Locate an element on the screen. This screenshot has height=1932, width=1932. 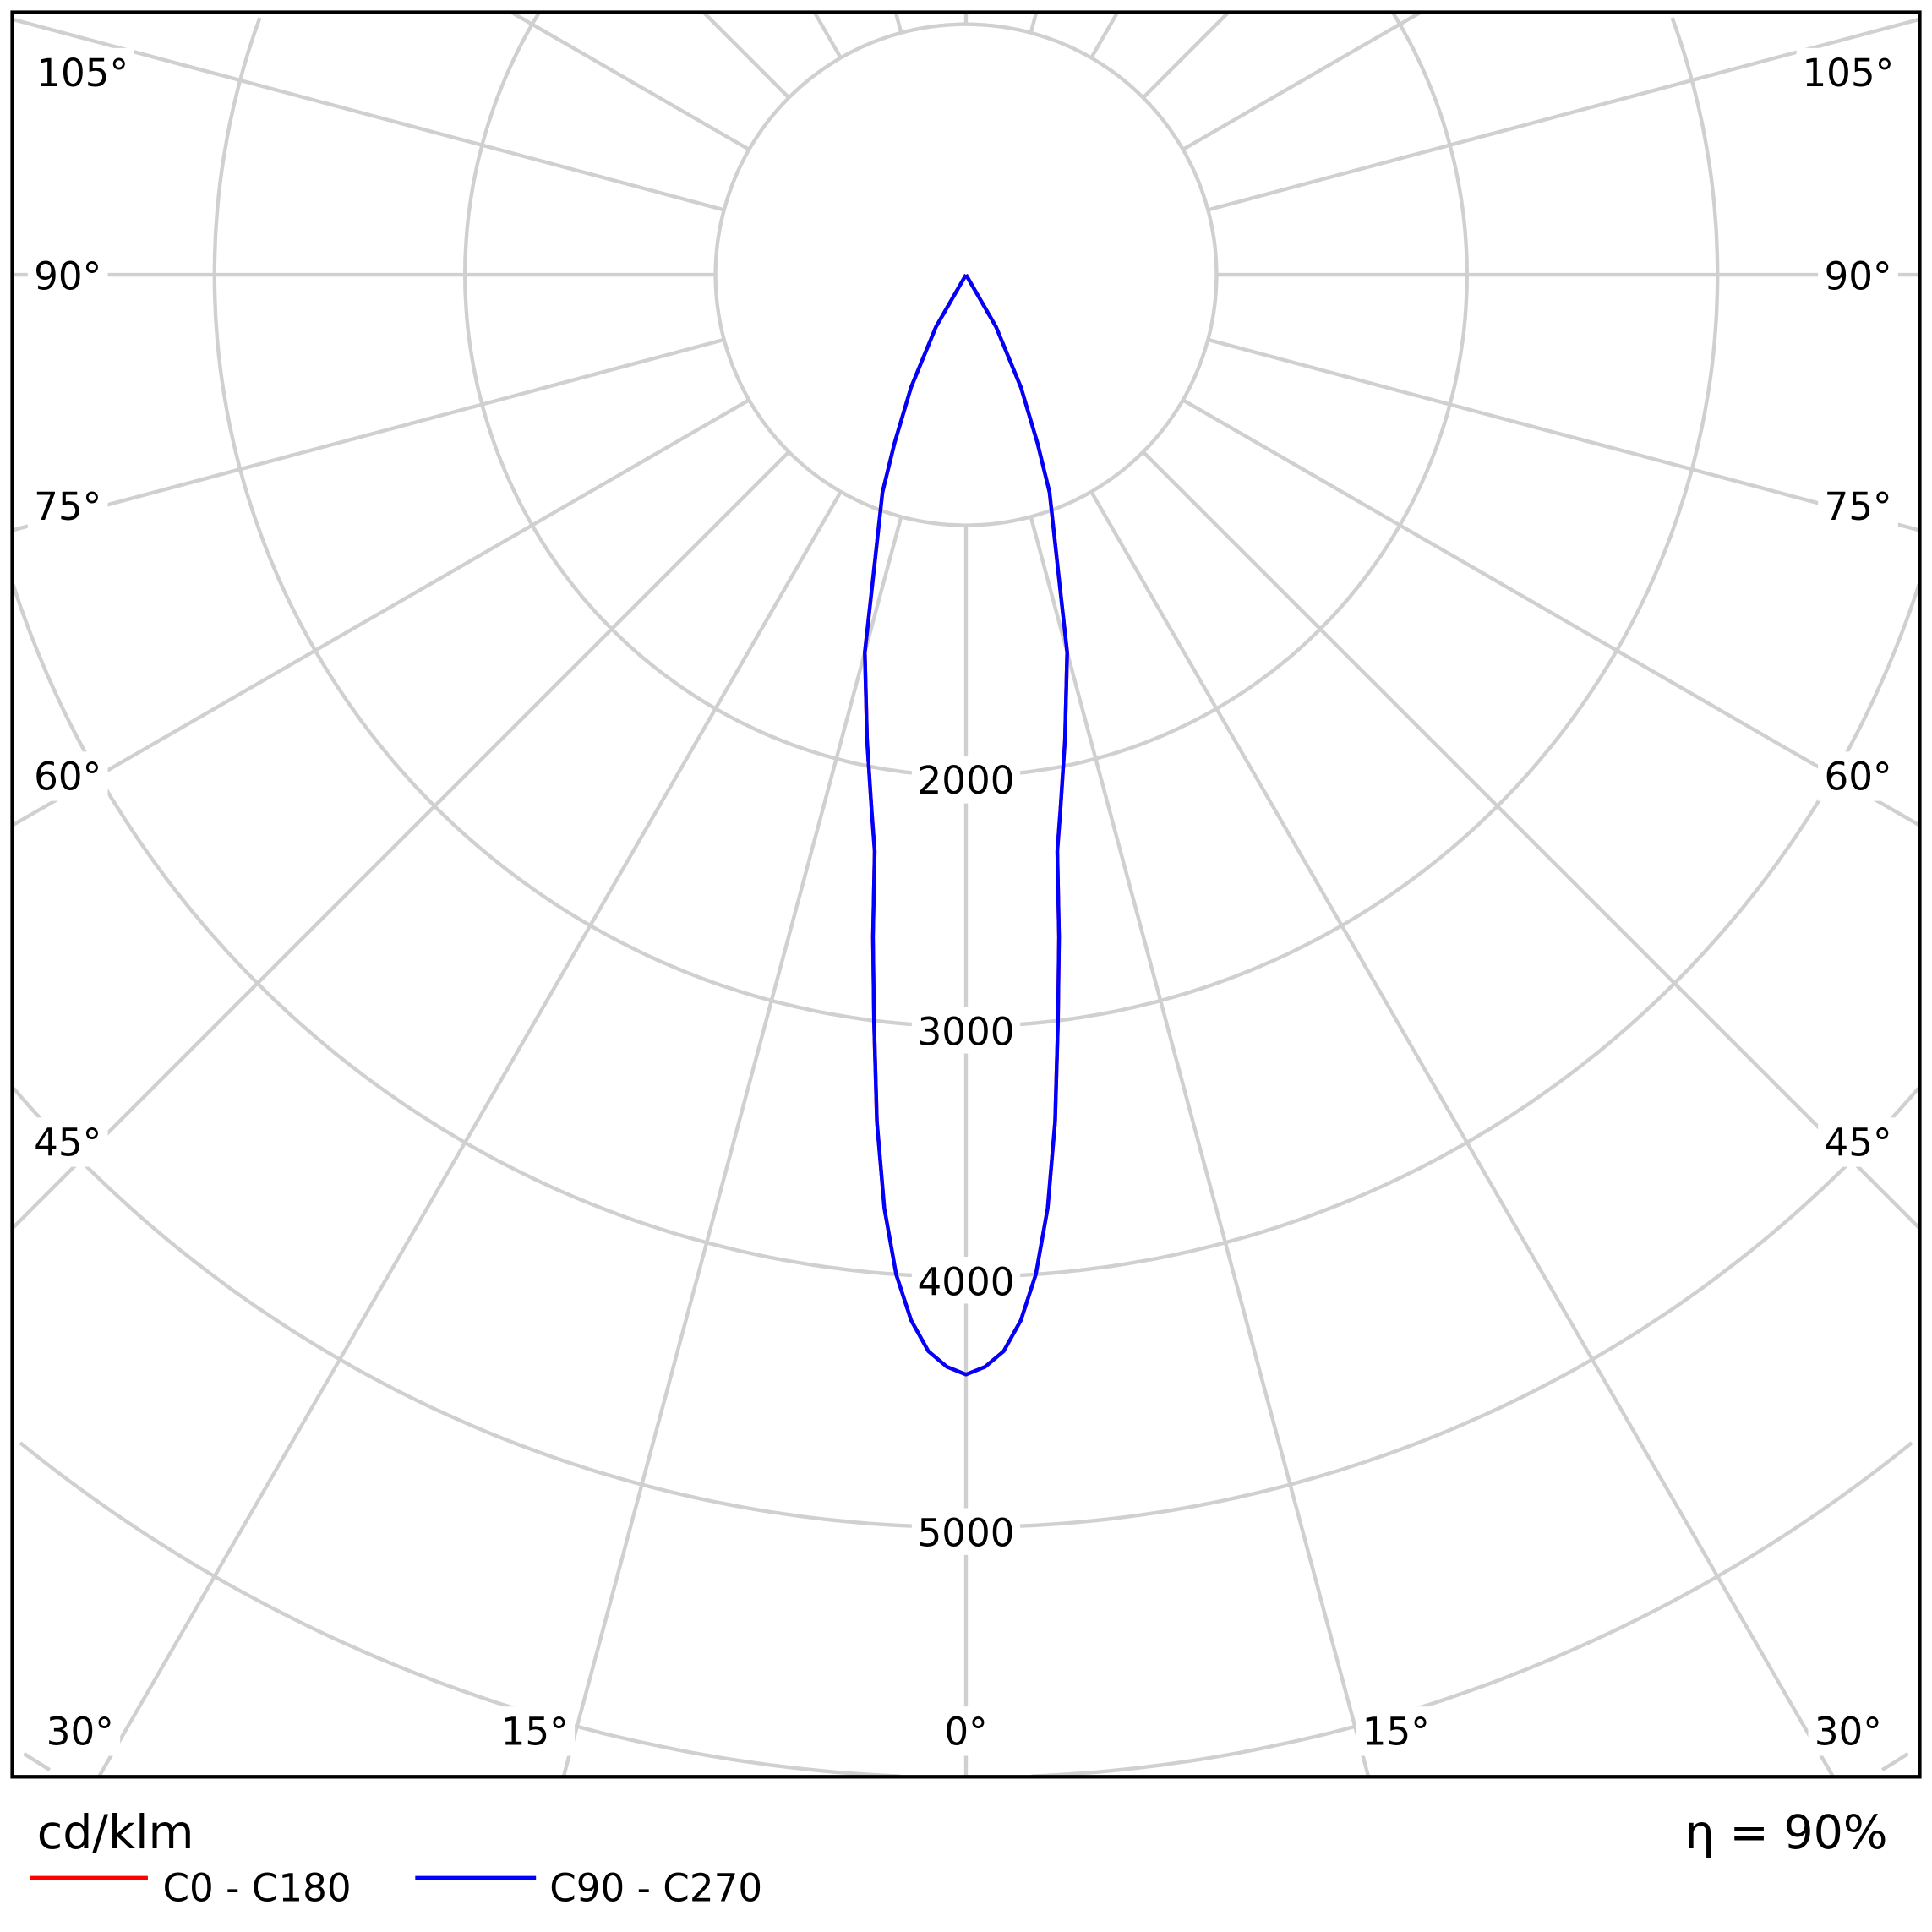
efficiency-label: η = 90% is located at coordinates (1786, 1833).